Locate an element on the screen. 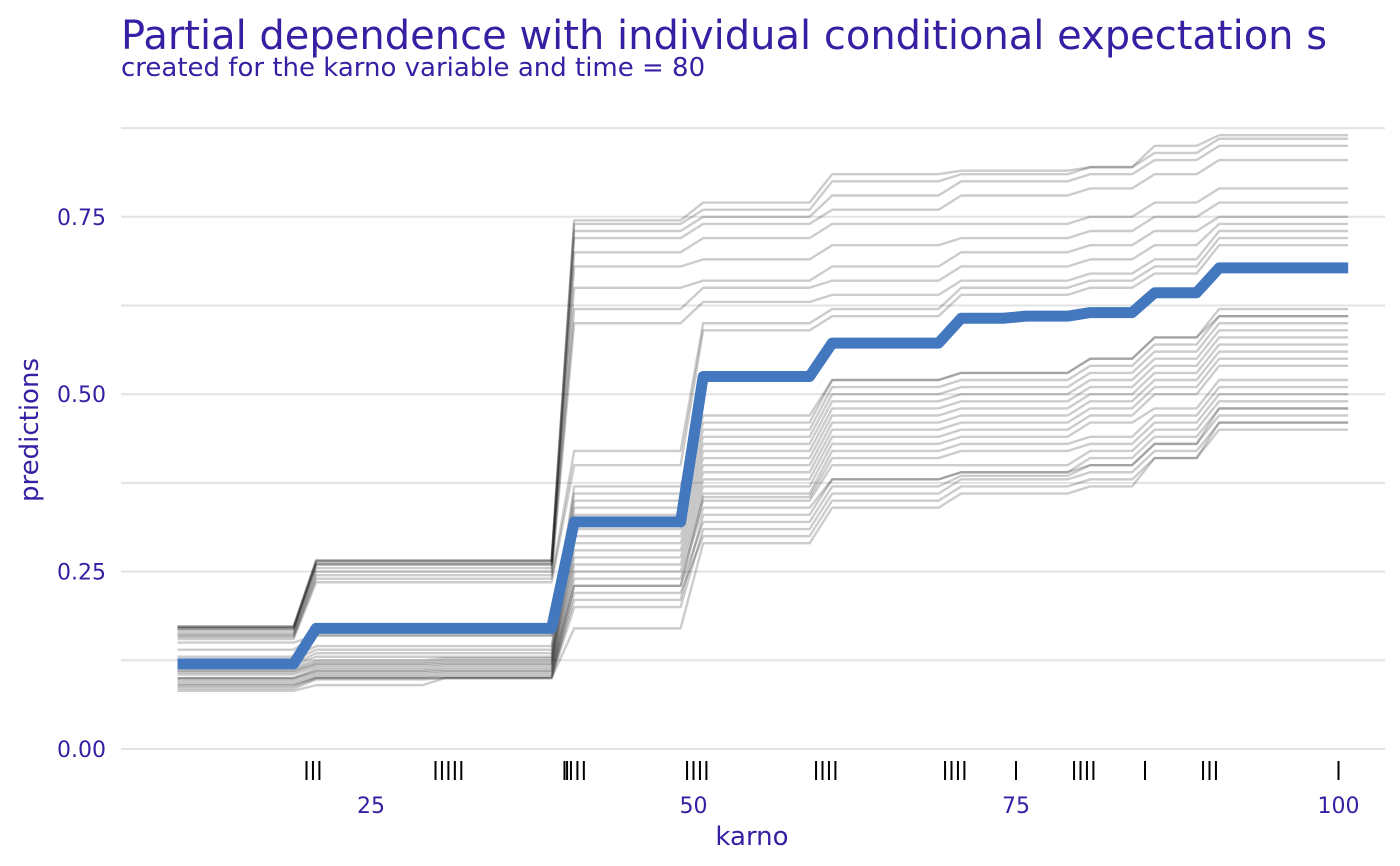 This screenshot has height=866, width=1400. x-tick-label: 25 is located at coordinates (371, 806).